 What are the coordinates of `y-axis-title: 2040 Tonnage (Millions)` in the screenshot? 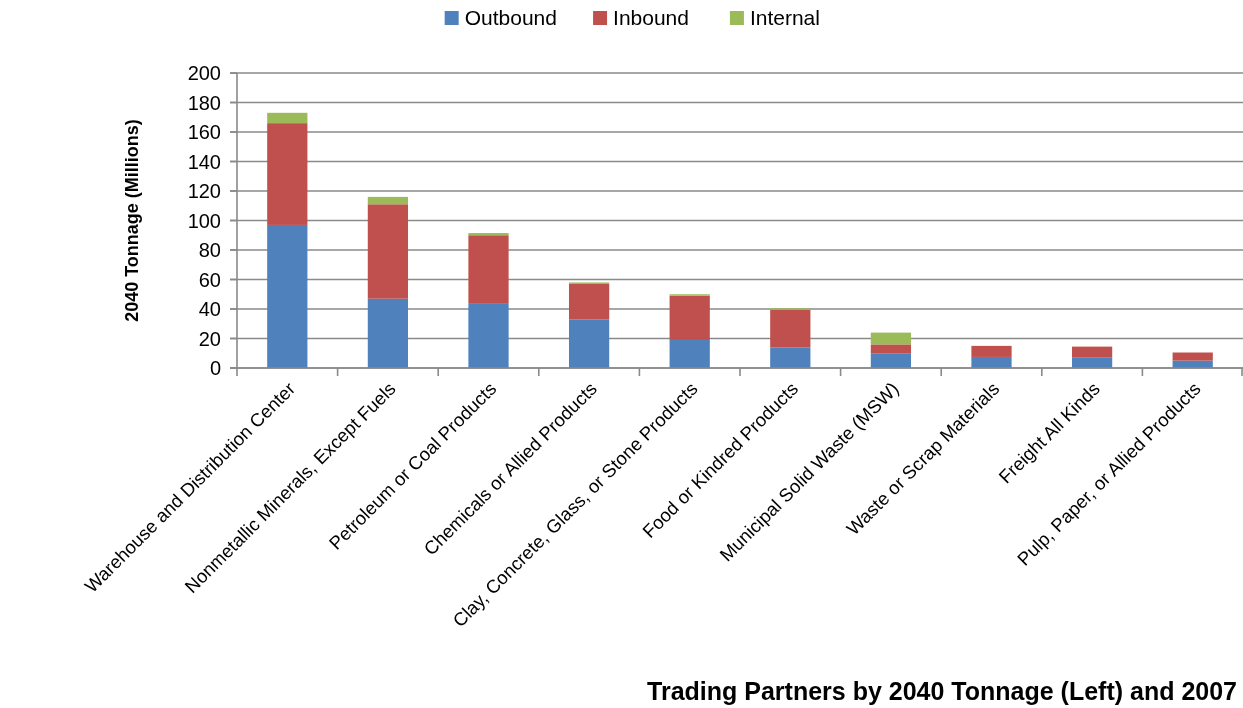 It's located at (132, 220).